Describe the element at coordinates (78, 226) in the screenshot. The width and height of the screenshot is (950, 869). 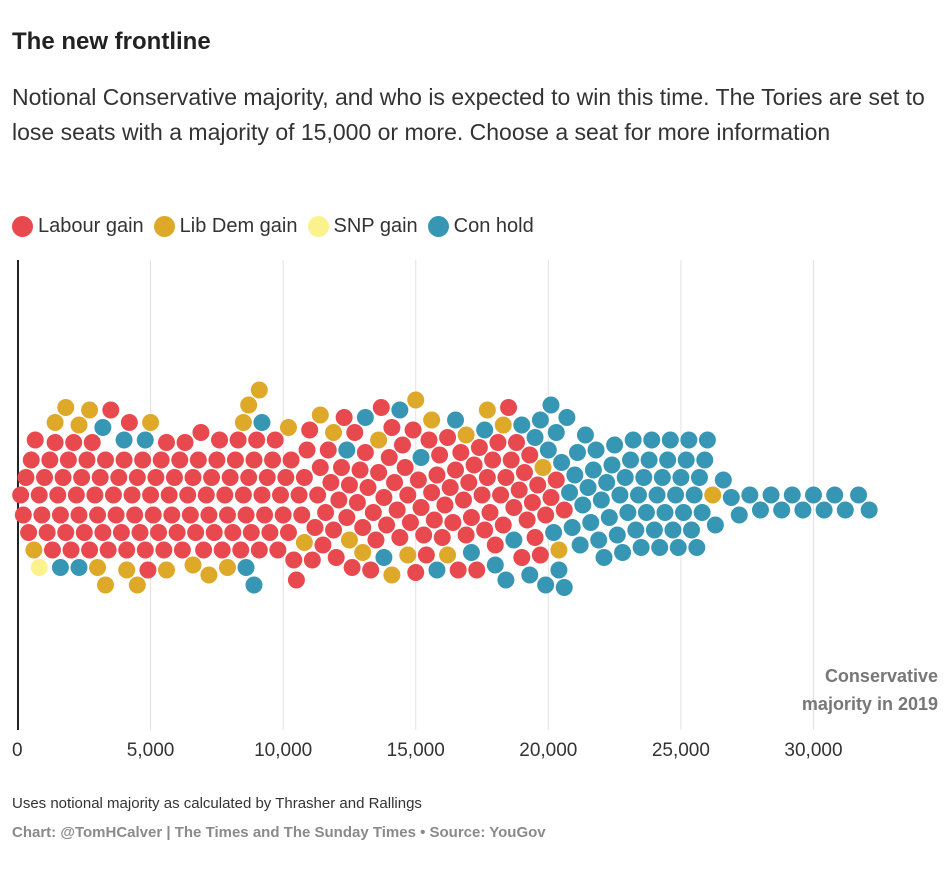
I see `legend-item-labour: Labour gain` at that location.